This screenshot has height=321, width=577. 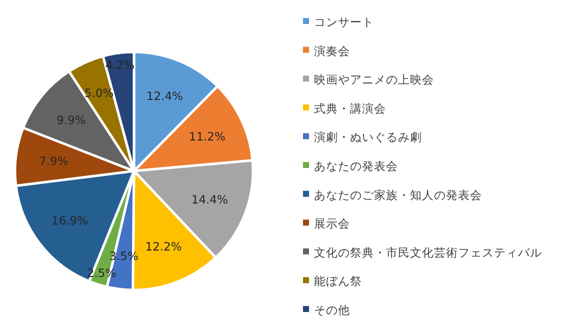 I want to click on legend-label: 展示会, so click(x=332, y=223).